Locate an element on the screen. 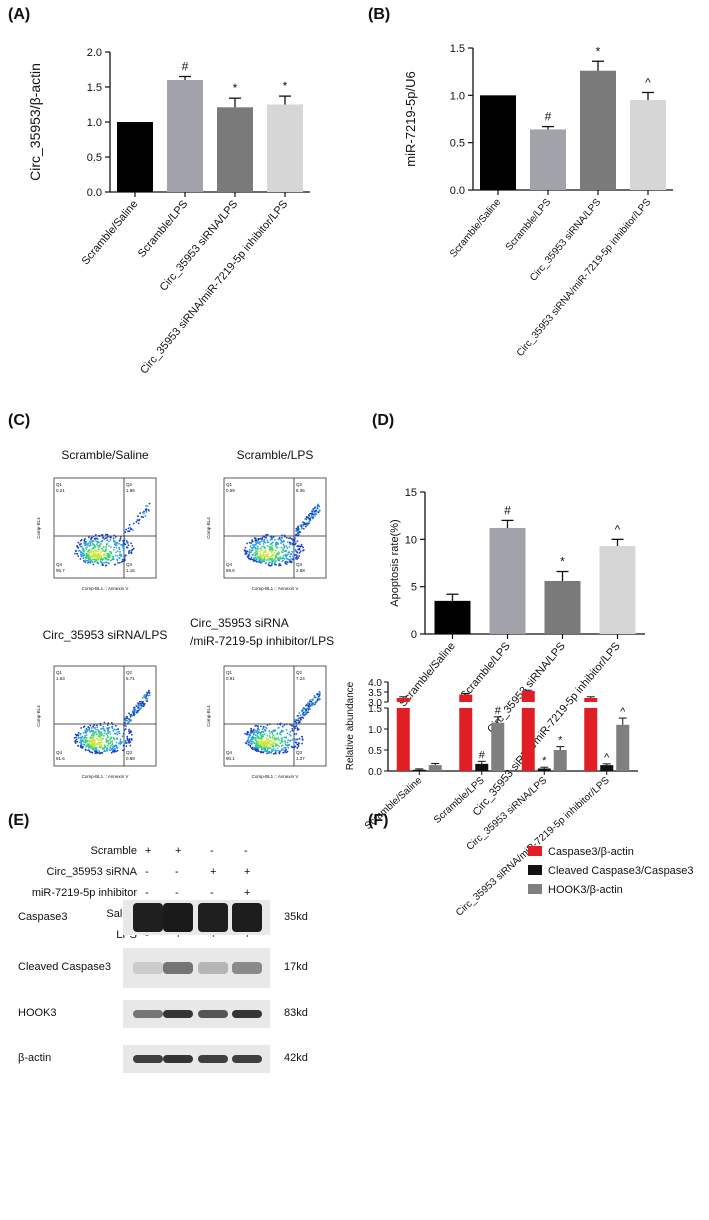 The height and width of the screenshot is (1220, 709). blot-sign: - is located at coordinates (177, 872).